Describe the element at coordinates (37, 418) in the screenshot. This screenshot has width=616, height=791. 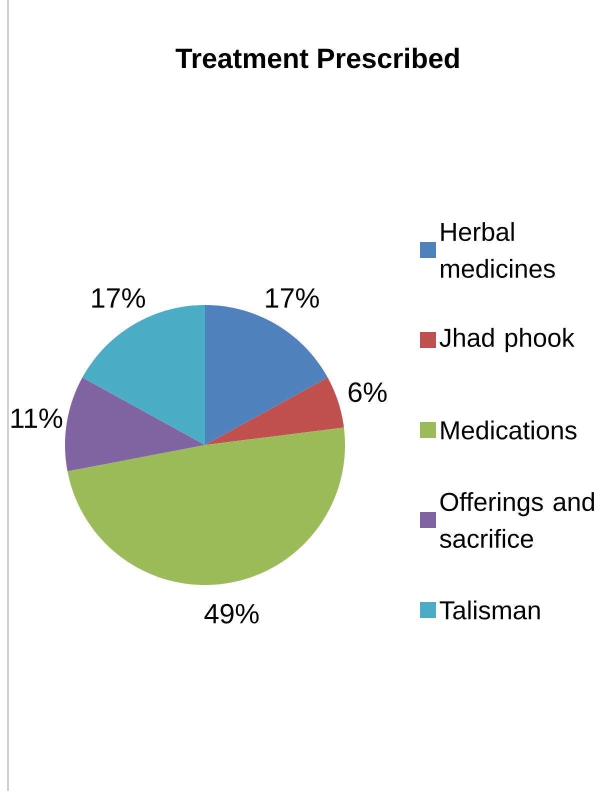
I see `data-label: 11%` at that location.